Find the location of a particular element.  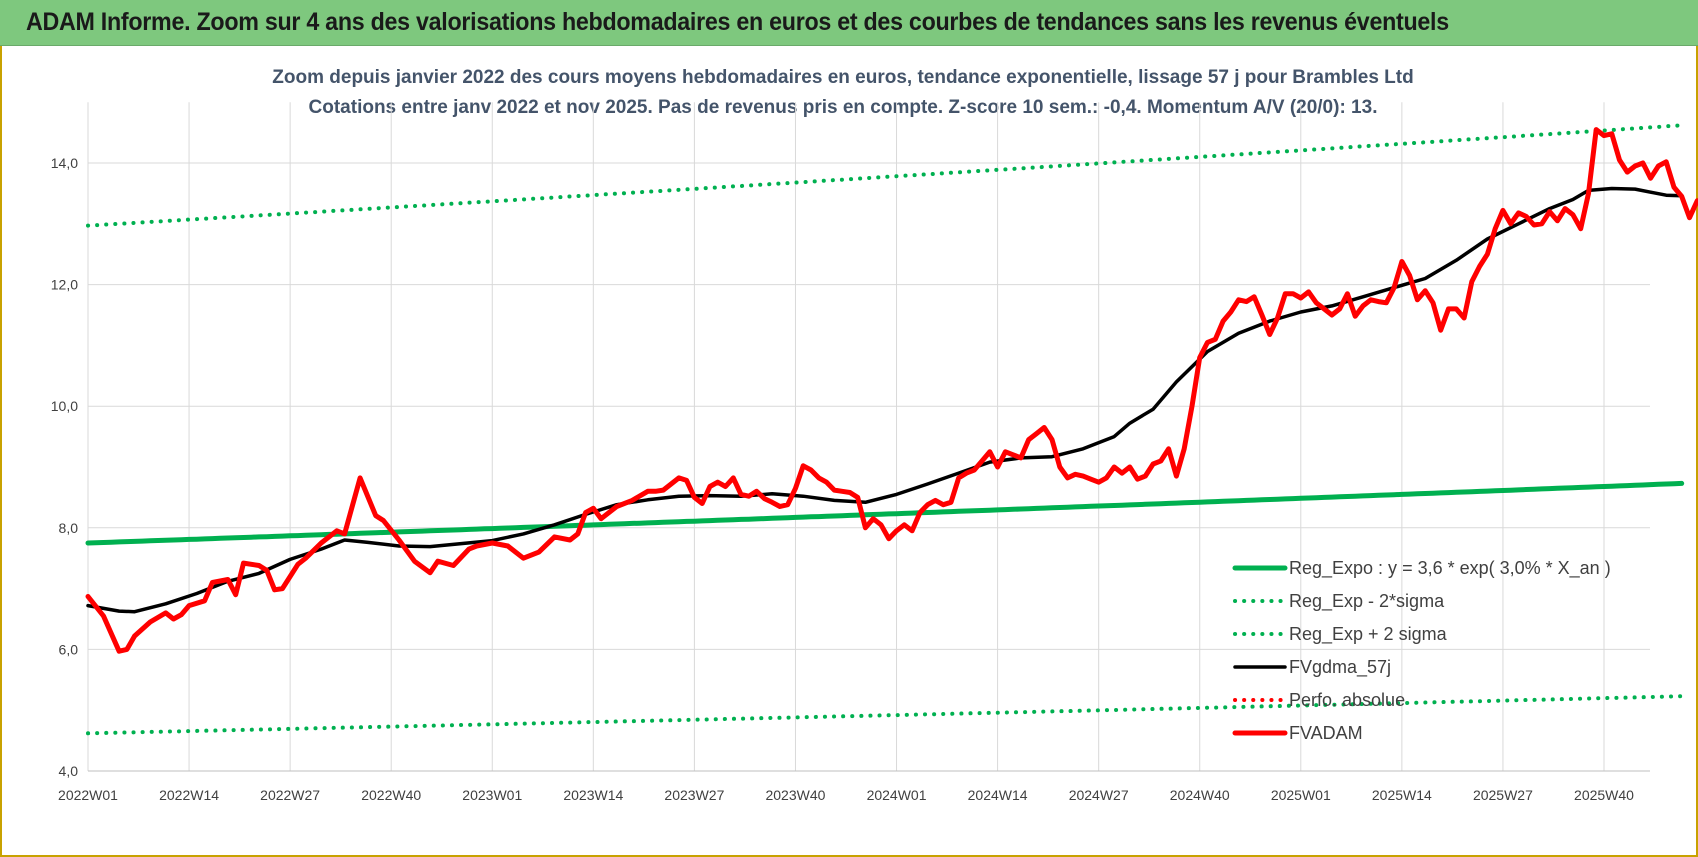

x-tick-label: 2025W27 is located at coordinates (1503, 795).